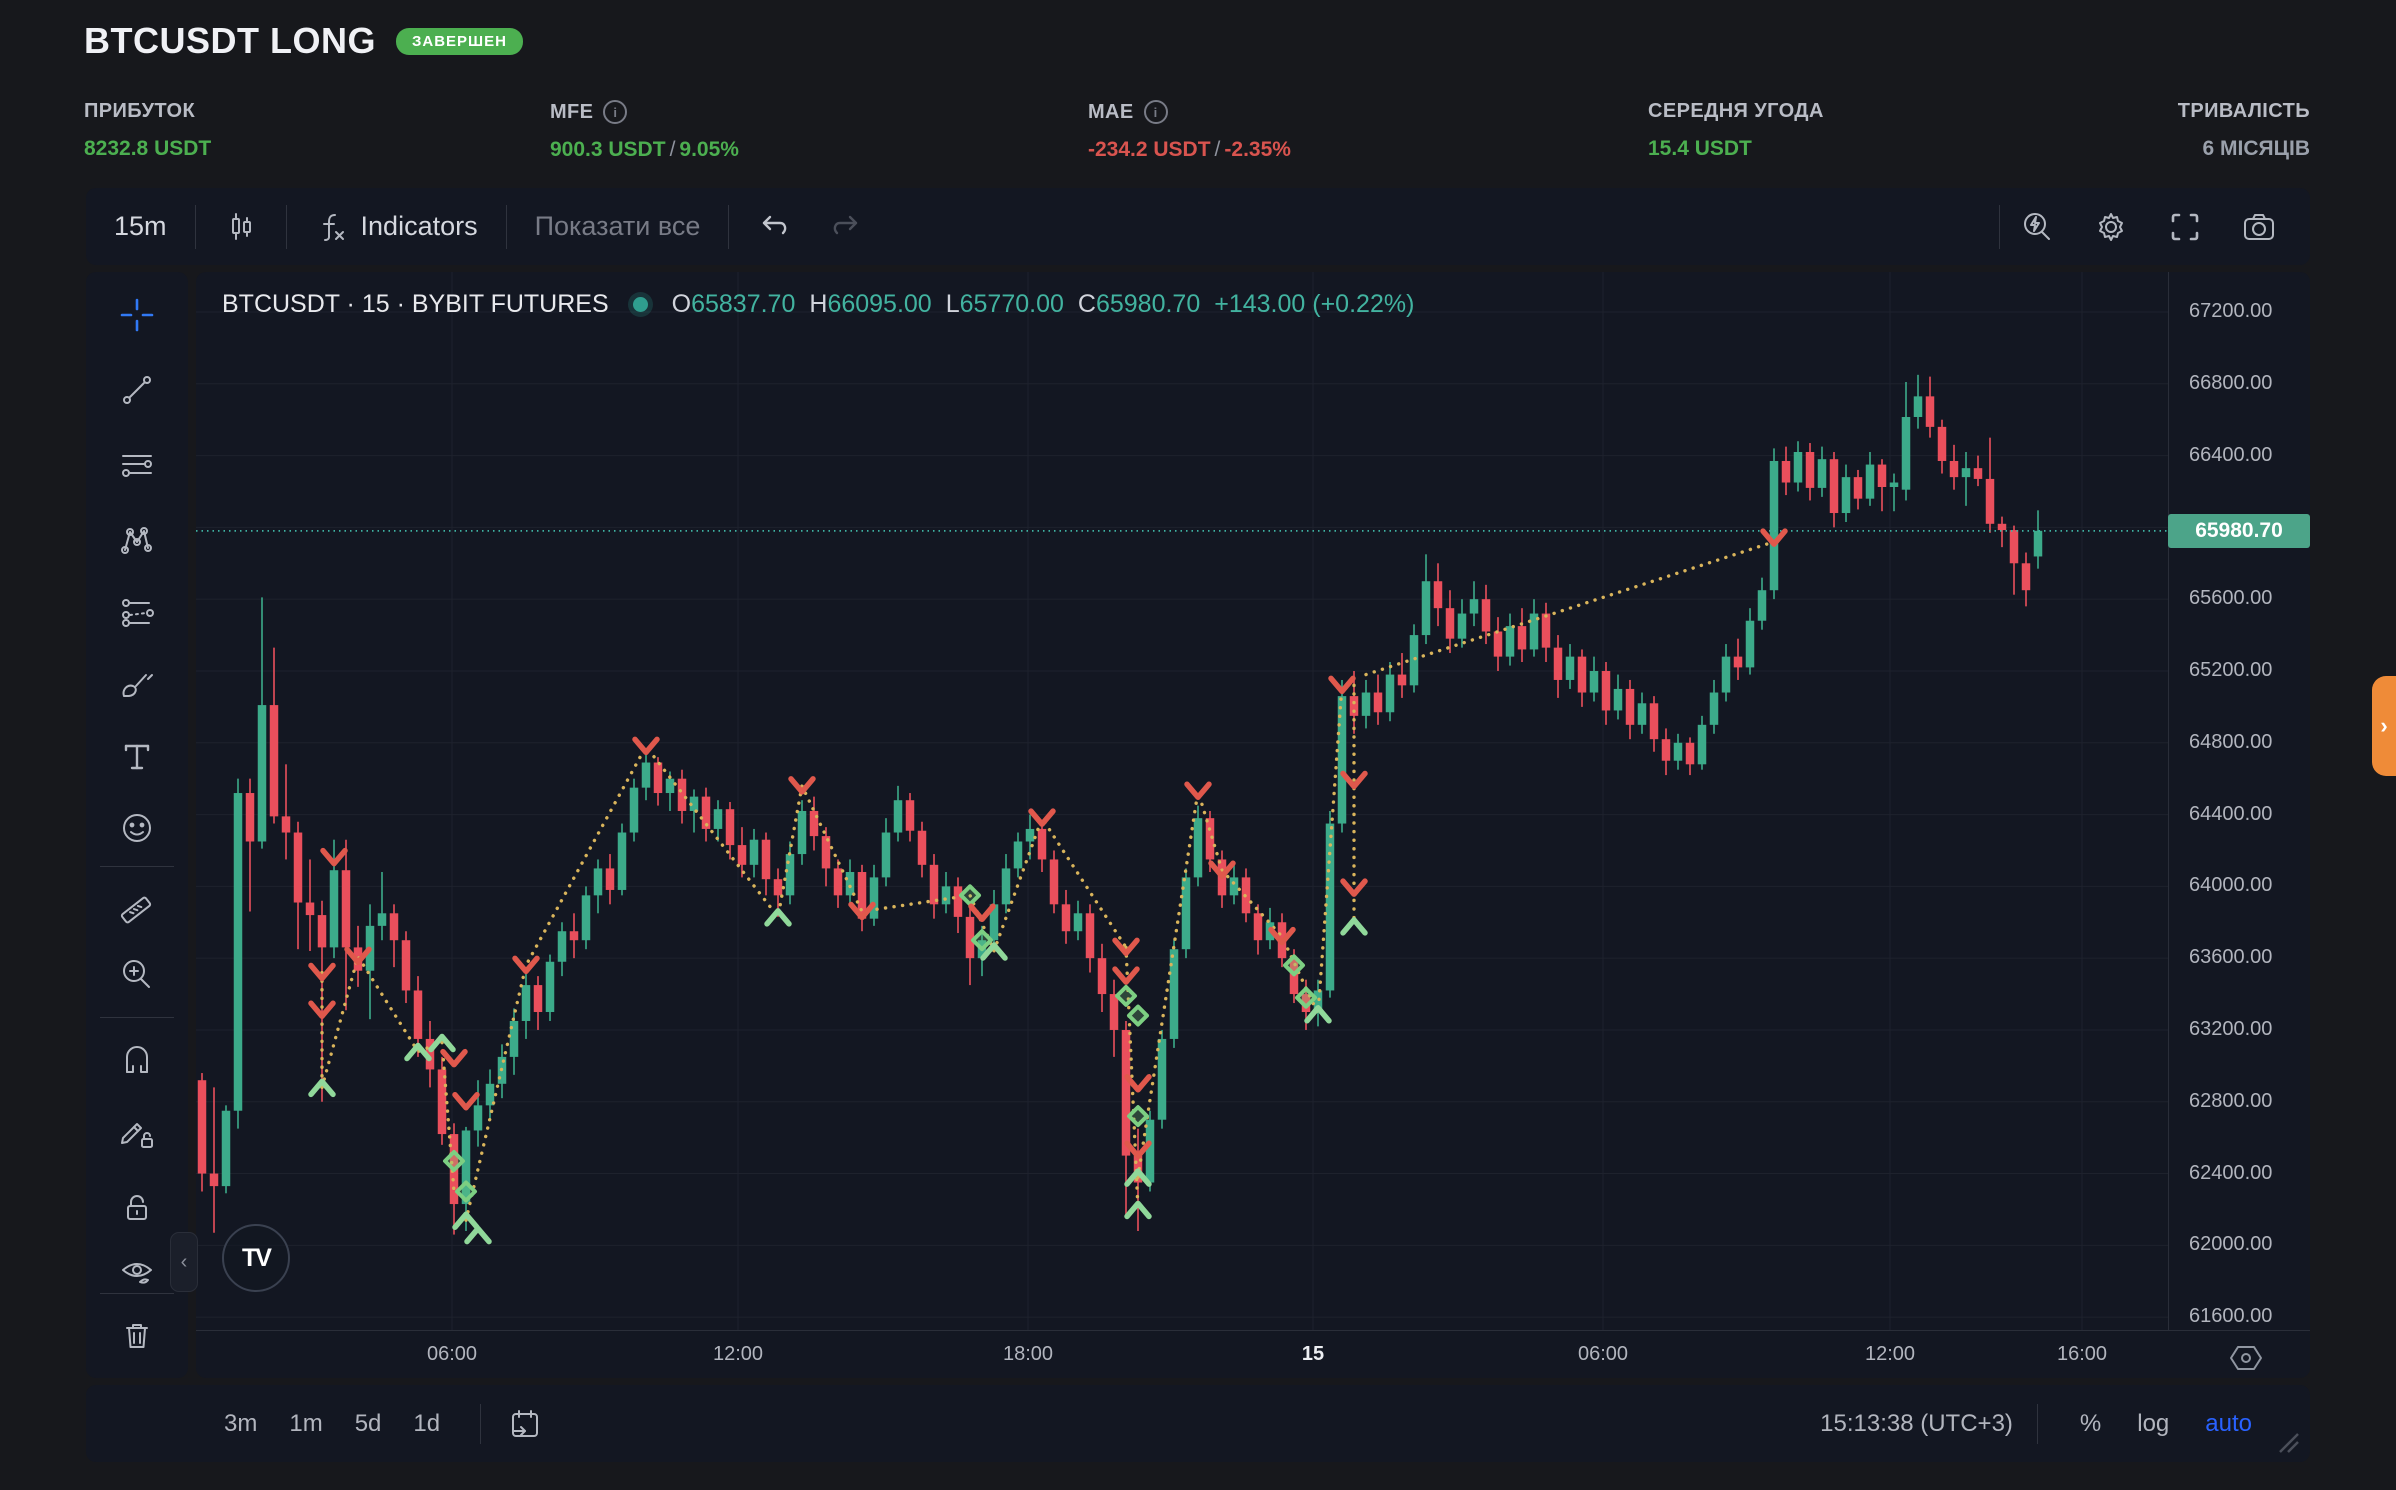  Describe the element at coordinates (1011, 304) in the screenshot. I see `legend-low: 65770.00` at that location.